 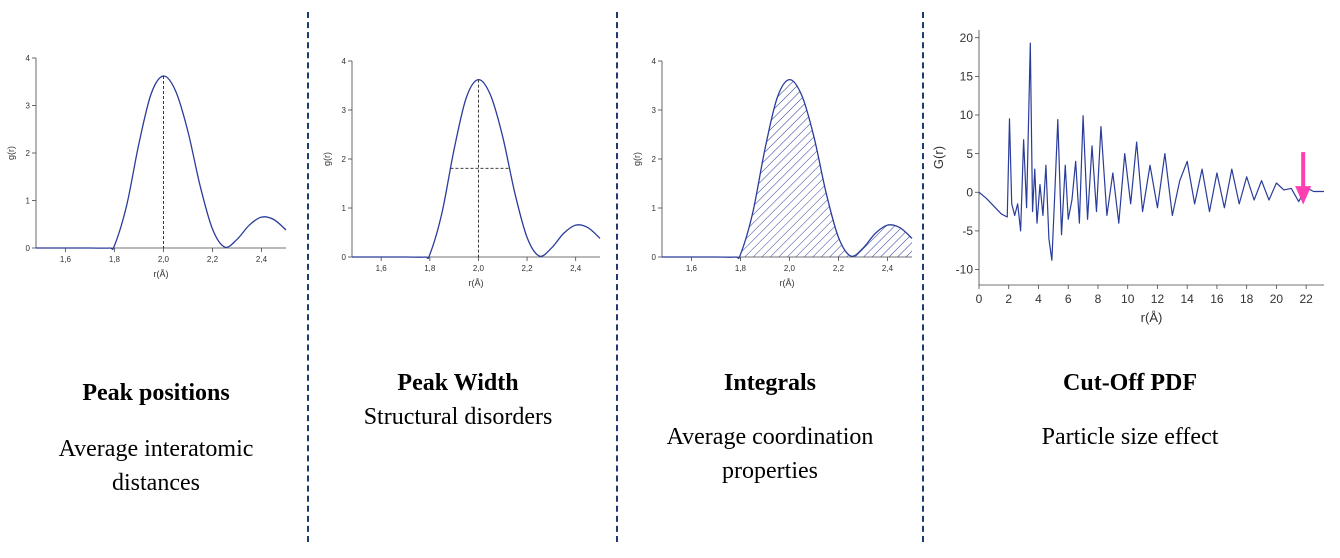 I want to click on x-tick-label: 2, so click(x=1008, y=299).